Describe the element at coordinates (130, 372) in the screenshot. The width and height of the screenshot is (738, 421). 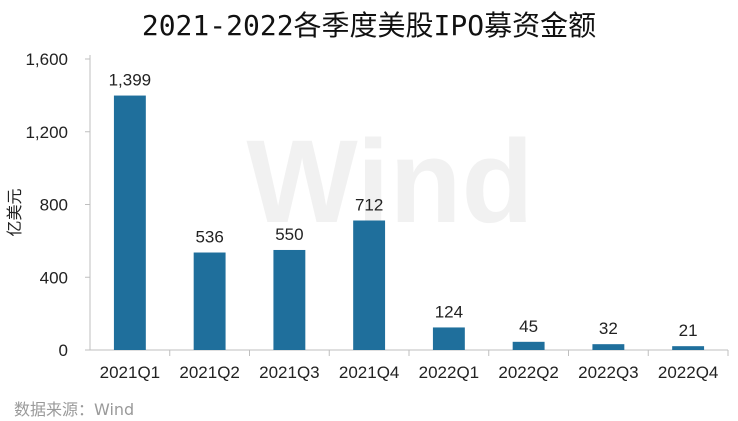
I see `x-tick-label: 2021Q1` at that location.